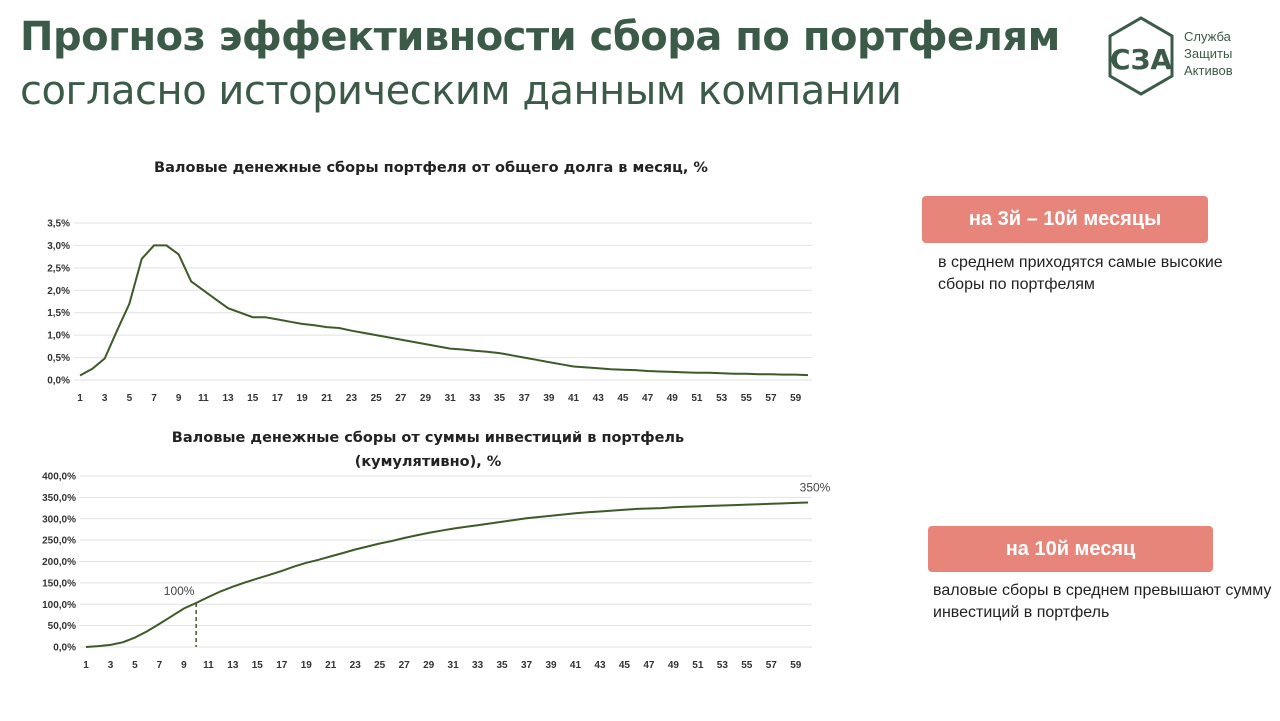  What do you see at coordinates (59, 519) in the screenshot?
I see `chart-2-y-tick-label: 300,0%` at bounding box center [59, 519].